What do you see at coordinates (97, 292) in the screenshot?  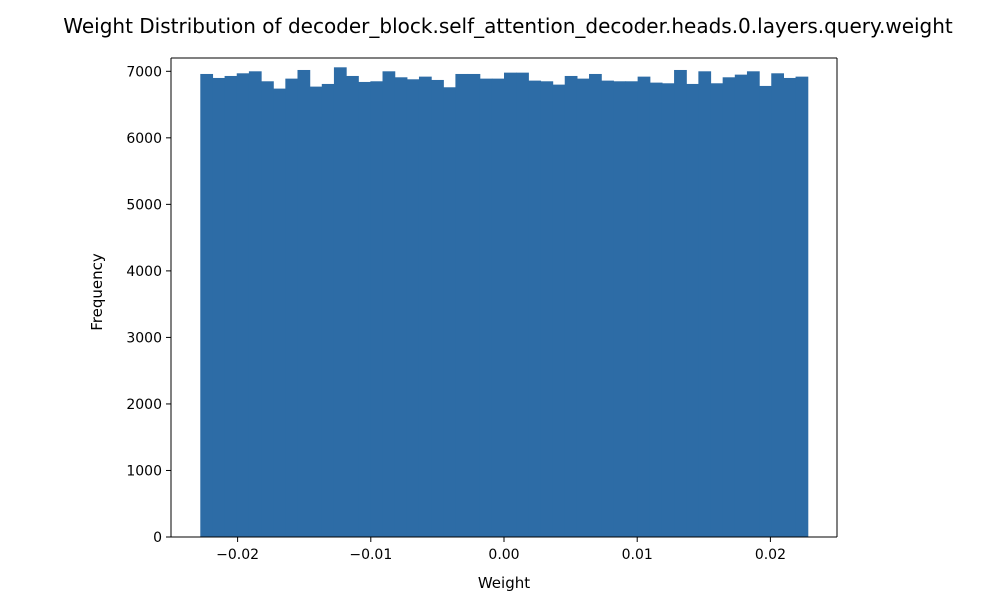 I see `y-axis-label: Frequency` at bounding box center [97, 292].